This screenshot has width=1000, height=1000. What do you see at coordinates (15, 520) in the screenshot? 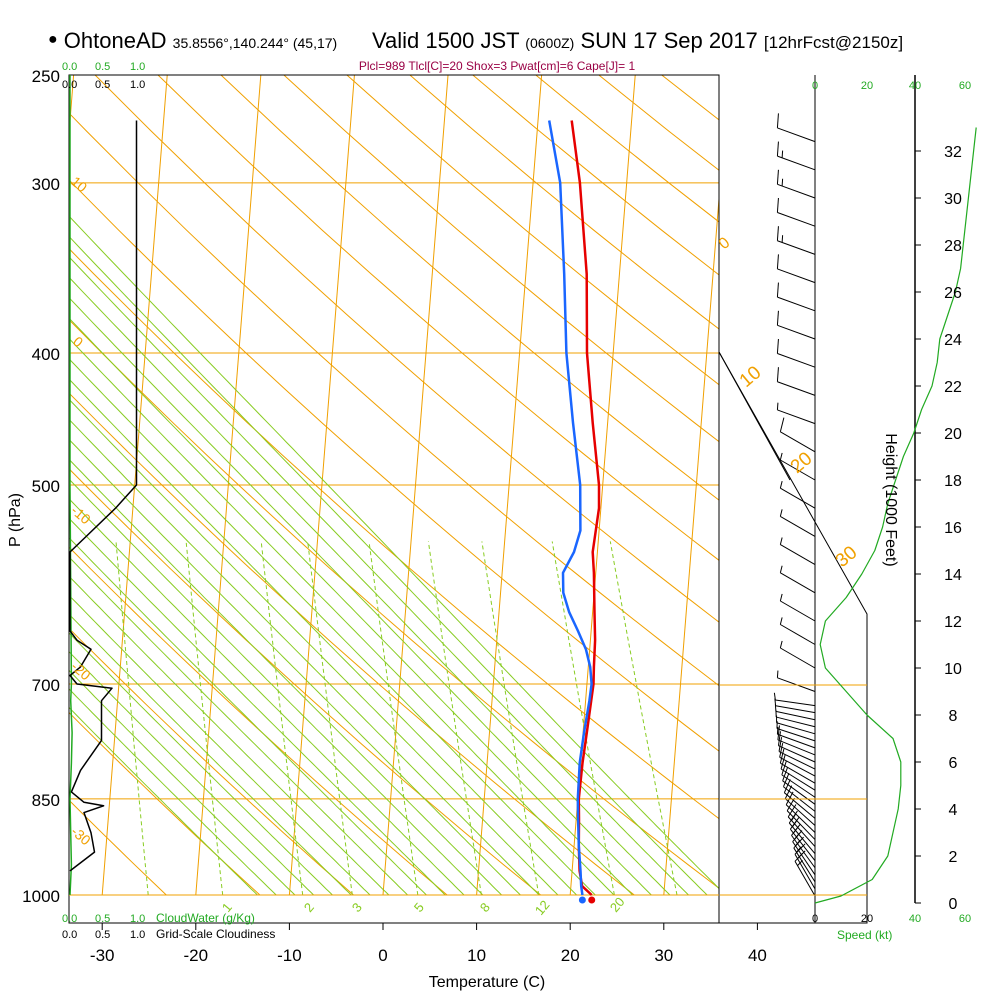
I see `y-axis-label: P (hPa)` at bounding box center [15, 520].